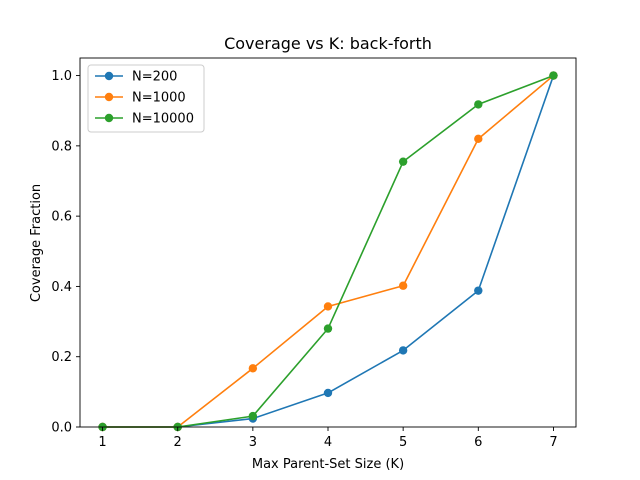  I want to click on legend-label-2: N=1000, so click(159, 98).